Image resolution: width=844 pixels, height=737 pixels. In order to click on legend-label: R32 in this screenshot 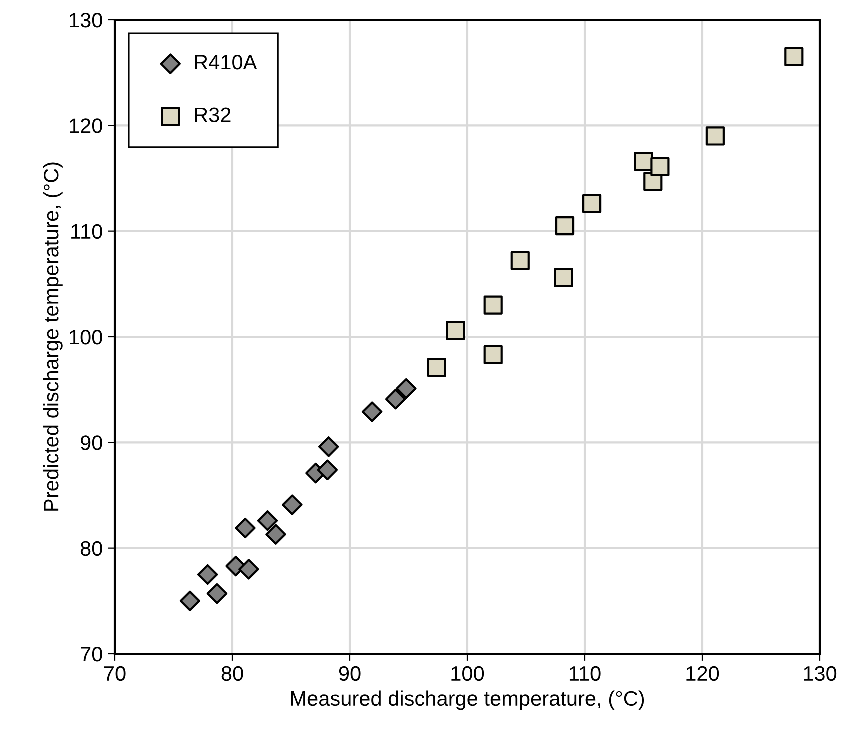, I will do `click(213, 115)`.